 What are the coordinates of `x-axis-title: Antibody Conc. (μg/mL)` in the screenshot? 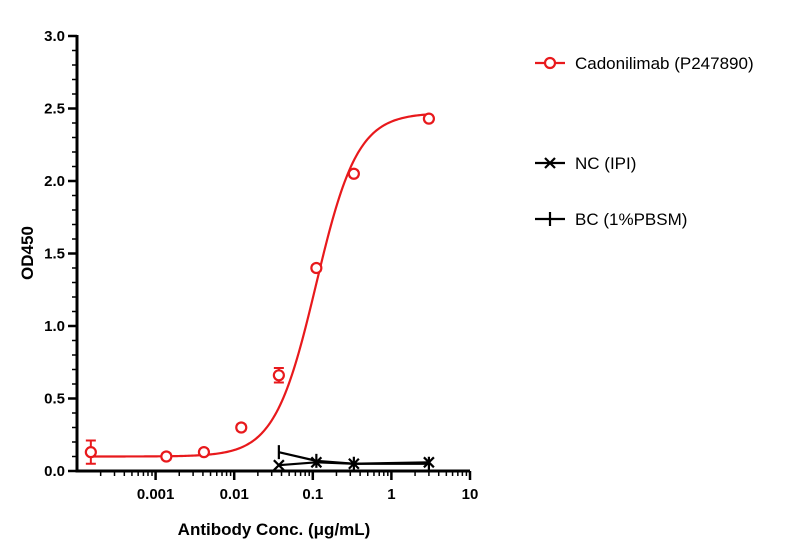 It's located at (274, 529).